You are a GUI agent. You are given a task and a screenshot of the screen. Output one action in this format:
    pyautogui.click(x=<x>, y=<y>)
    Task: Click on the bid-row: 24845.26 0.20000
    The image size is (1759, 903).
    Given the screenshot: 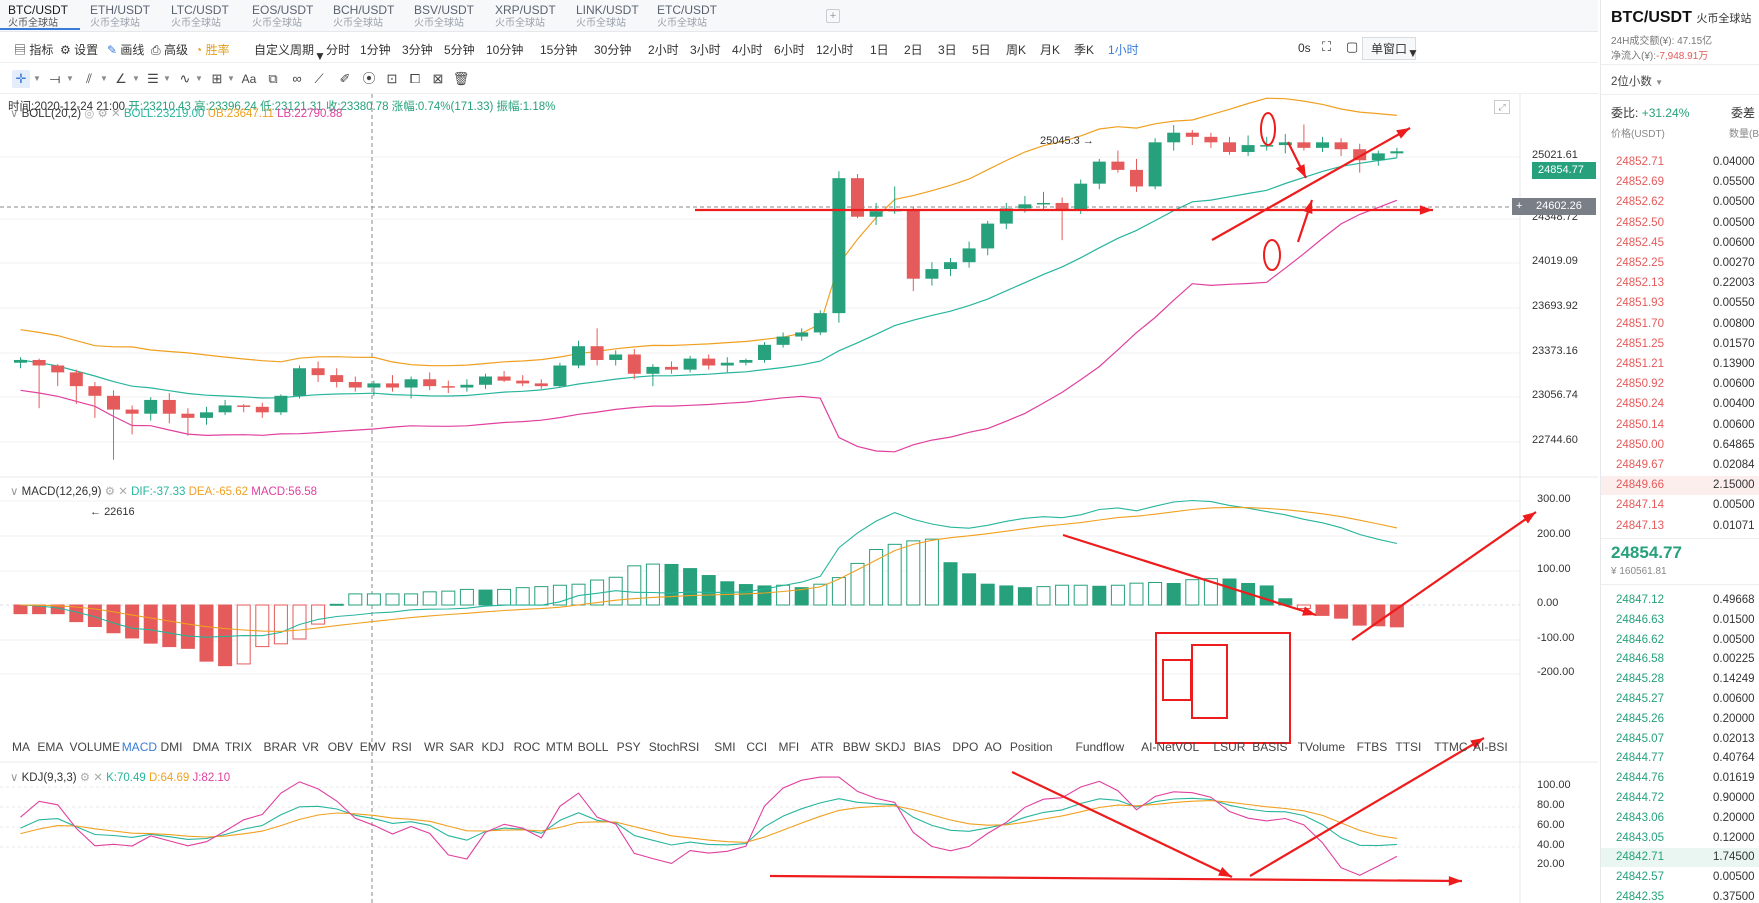 What is the action you would take?
    pyautogui.click(x=1680, y=719)
    